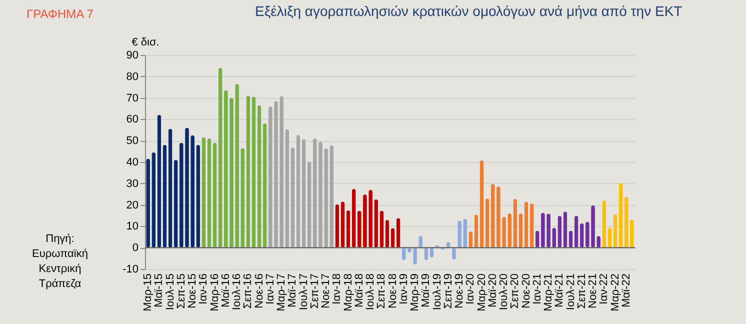  I want to click on x-tick-label: Σεπ-18, so click(382, 291).